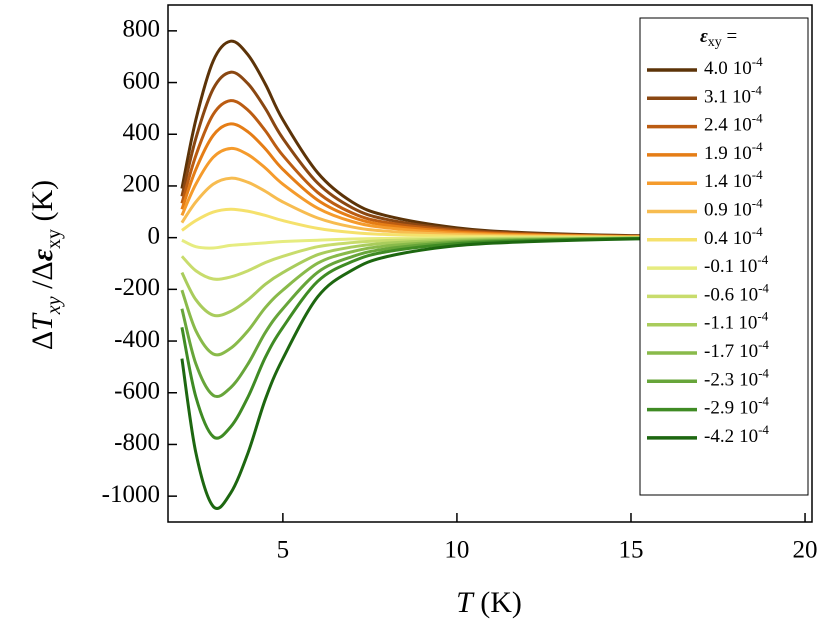 The image size is (830, 628). What do you see at coordinates (131, 494) in the screenshot?
I see `y-tick-label: -1000` at bounding box center [131, 494].